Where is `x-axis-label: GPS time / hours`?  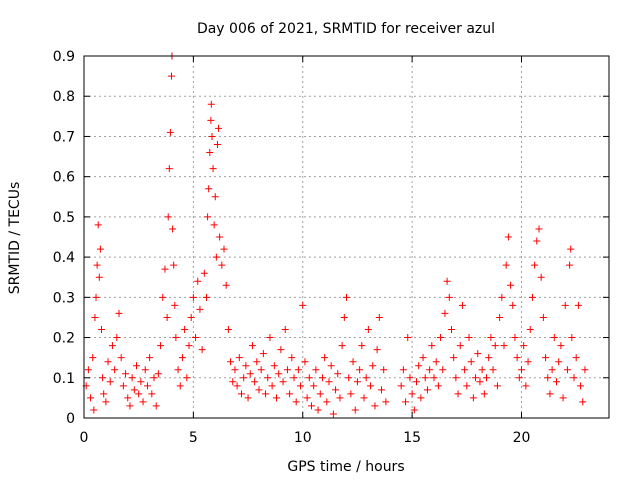
x-axis-label: GPS time / hours is located at coordinates (345, 467).